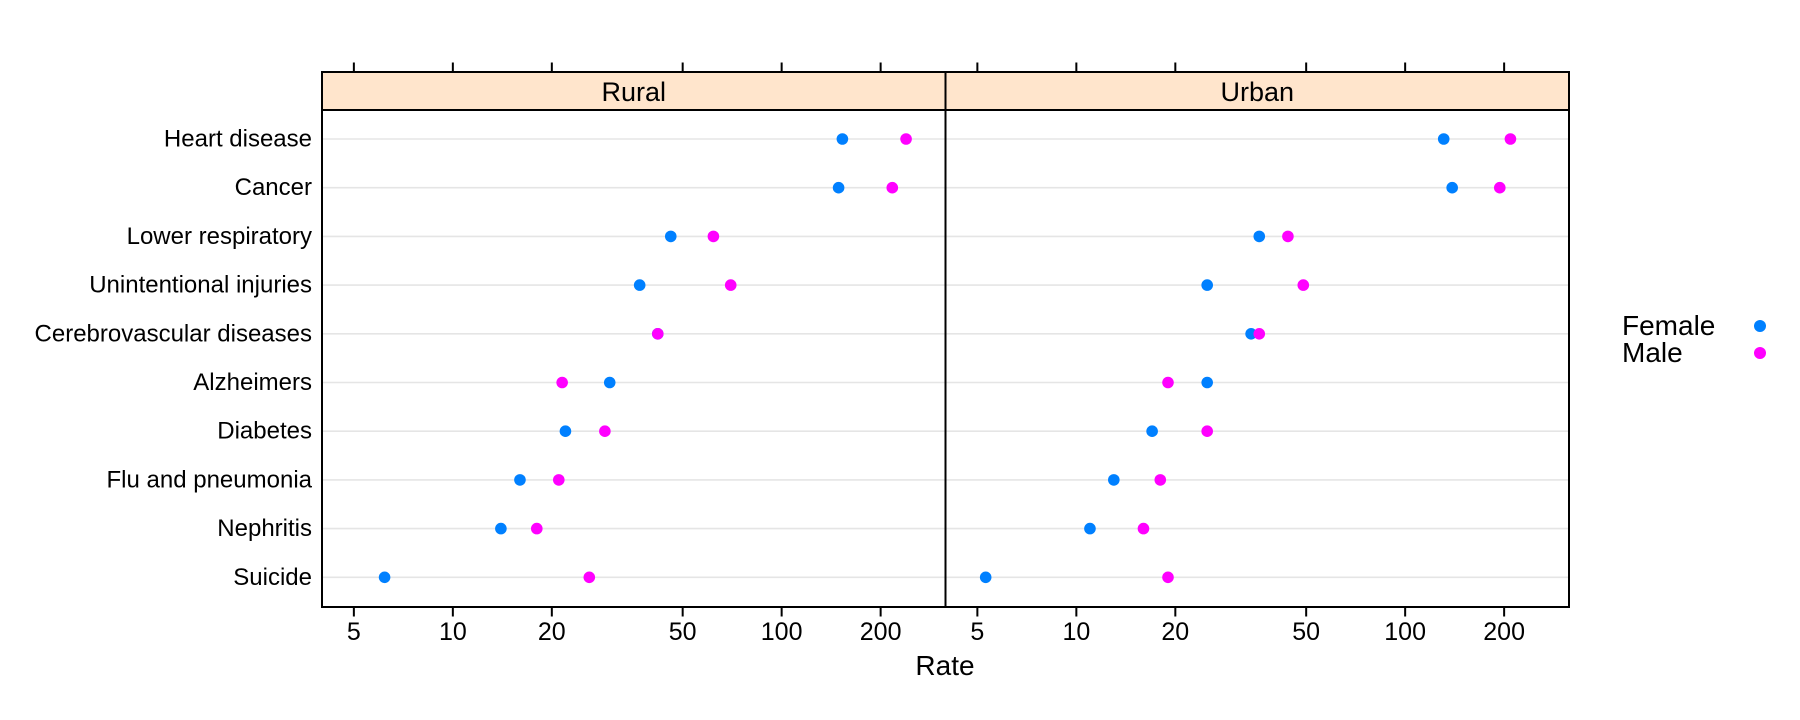 The height and width of the screenshot is (720, 1800). What do you see at coordinates (264, 431) in the screenshot?
I see `category-label: Diabetes` at bounding box center [264, 431].